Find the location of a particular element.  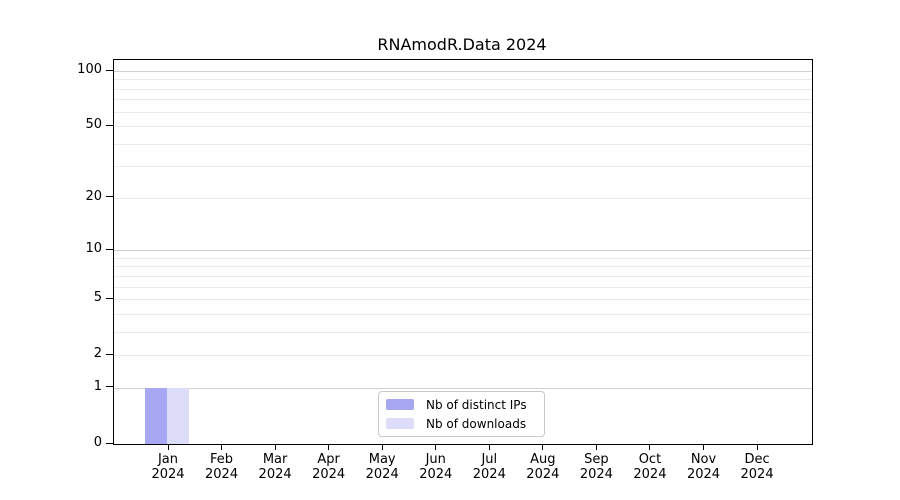

y-tick-label: 100 is located at coordinates (89, 69).